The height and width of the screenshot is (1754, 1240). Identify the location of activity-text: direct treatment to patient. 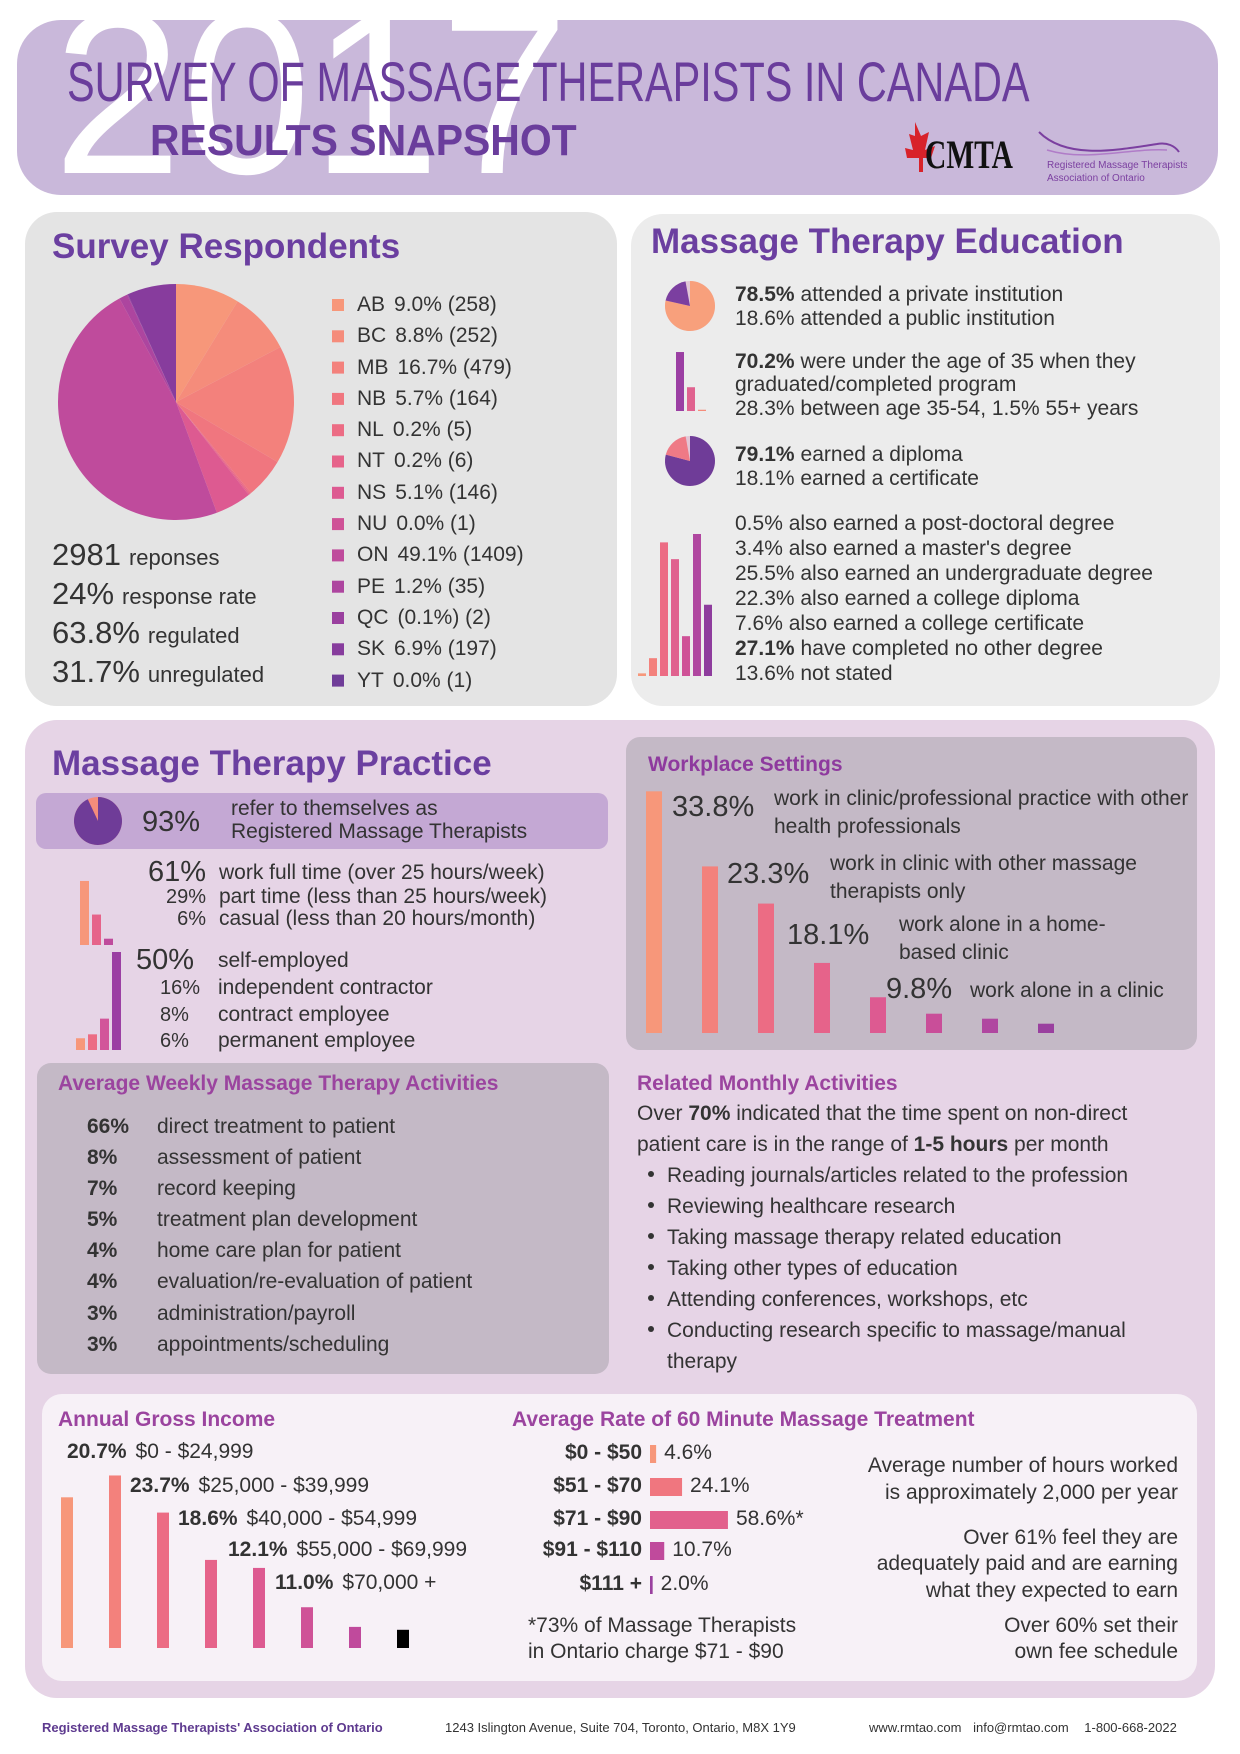
(276, 1126).